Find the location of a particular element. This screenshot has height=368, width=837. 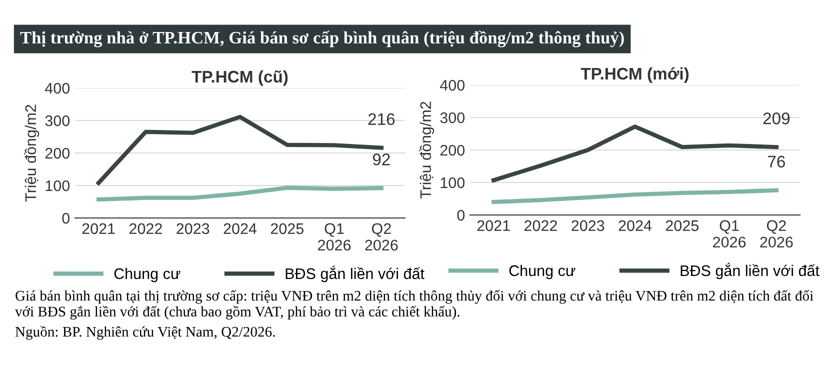

data-label: 92 is located at coordinates (381, 160).